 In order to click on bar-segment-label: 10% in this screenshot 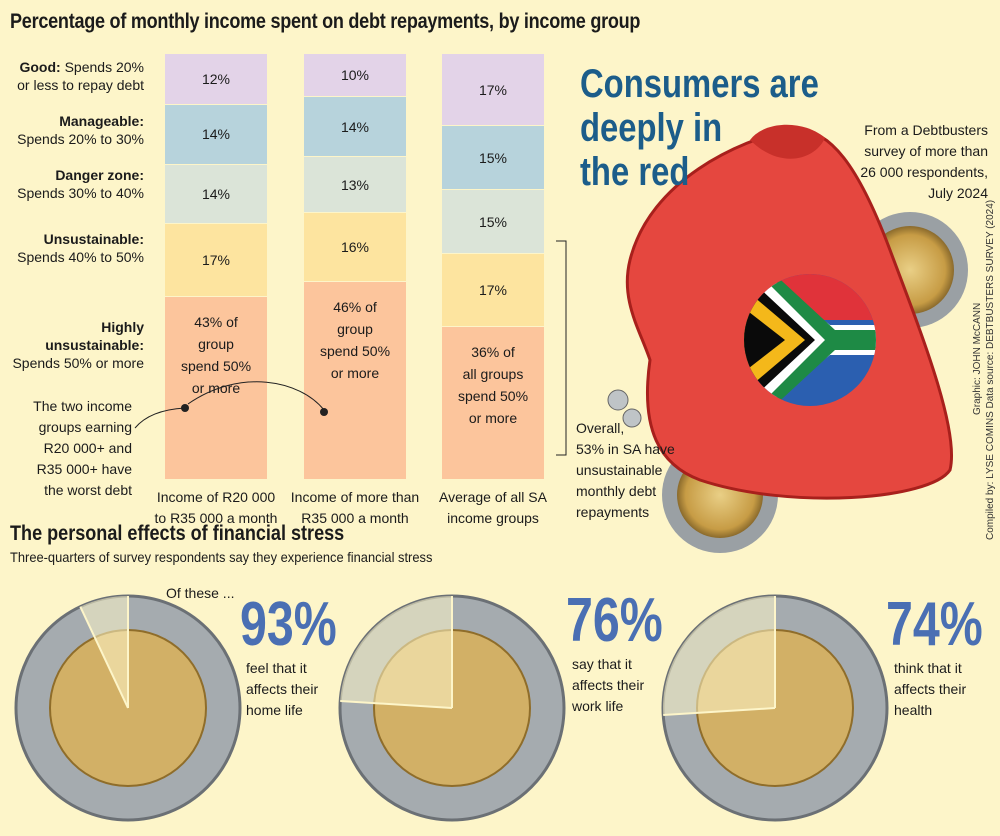, I will do `click(355, 75)`.